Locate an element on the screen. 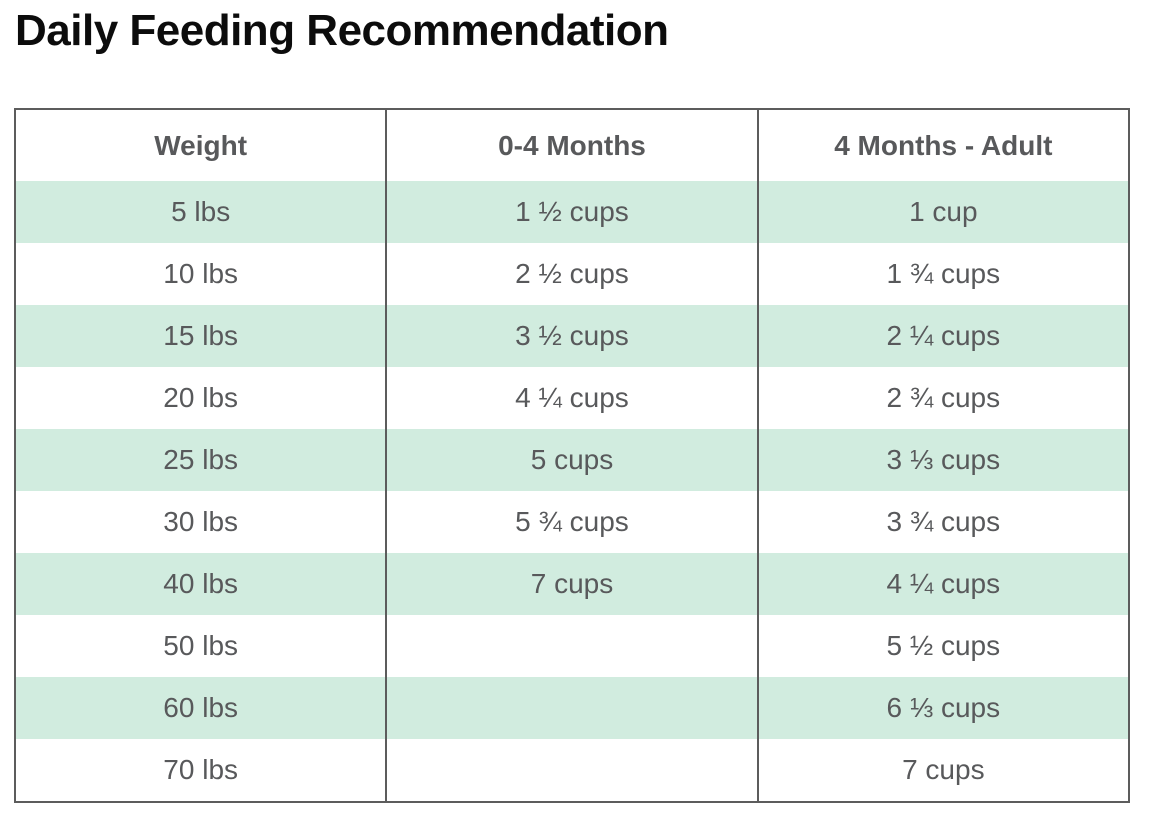 The image size is (1166, 832). table-cell: 50 lbs is located at coordinates (201, 645).